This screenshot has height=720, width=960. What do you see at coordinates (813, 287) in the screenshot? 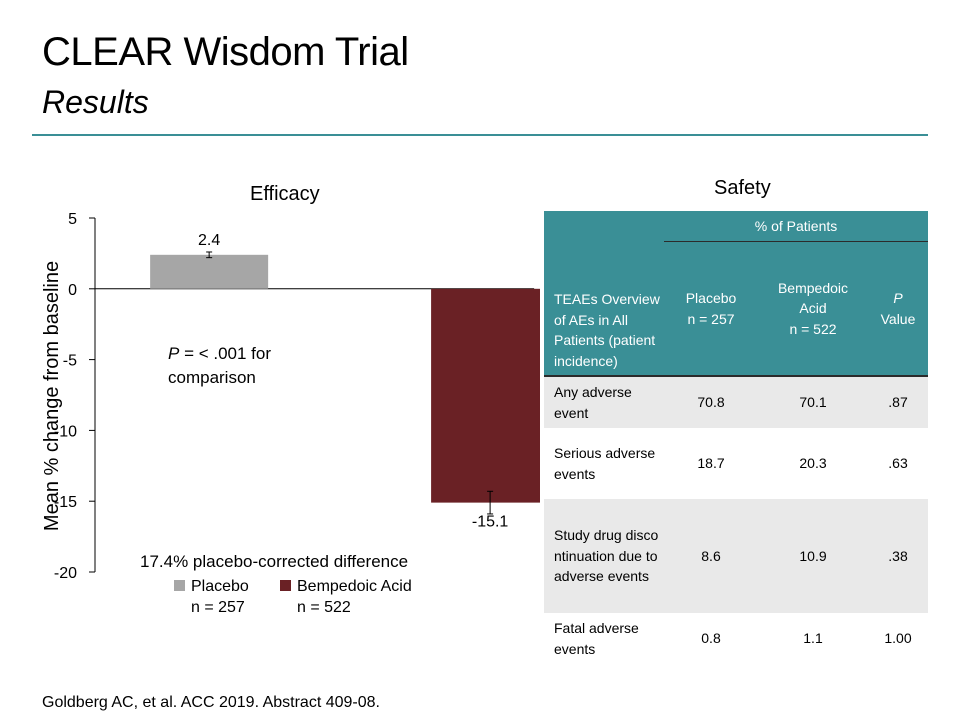
I see `bempedoic-header-label: Bempedoic` at bounding box center [813, 287].